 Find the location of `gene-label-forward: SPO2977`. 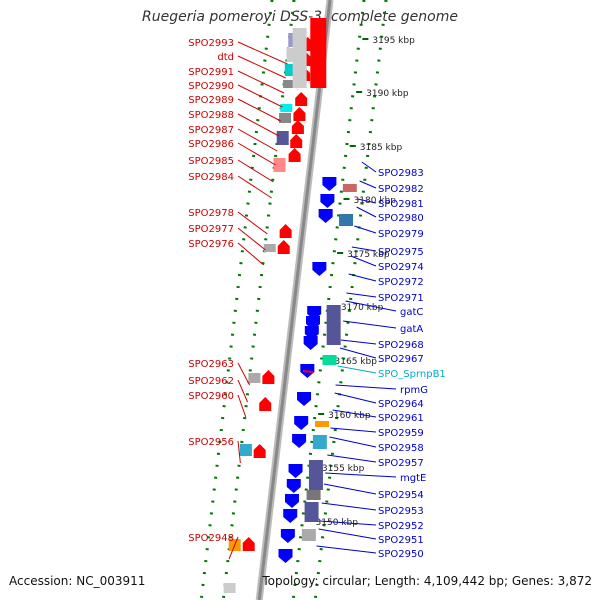

gene-label-forward: SPO2977 is located at coordinates (211, 229).